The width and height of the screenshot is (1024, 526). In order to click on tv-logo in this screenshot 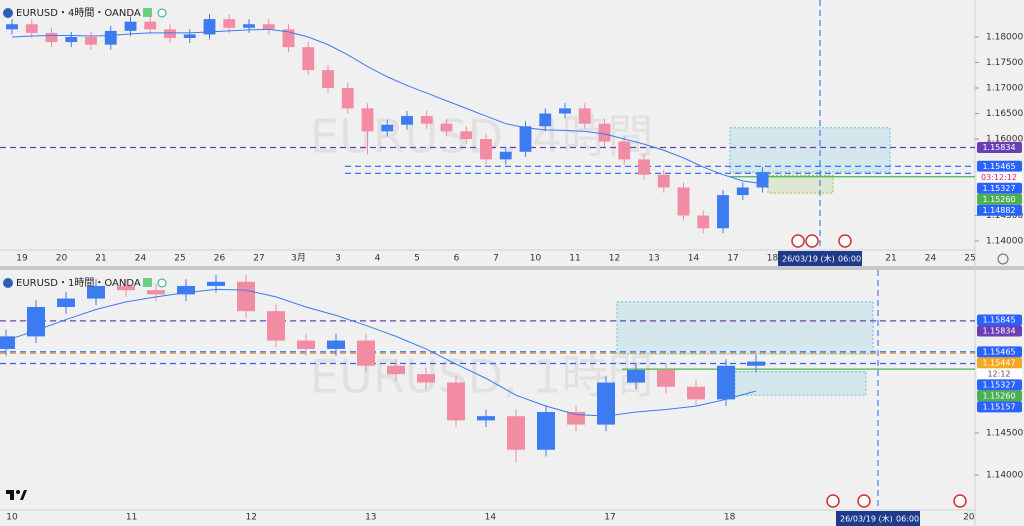, I will do `click(16, 495)`.